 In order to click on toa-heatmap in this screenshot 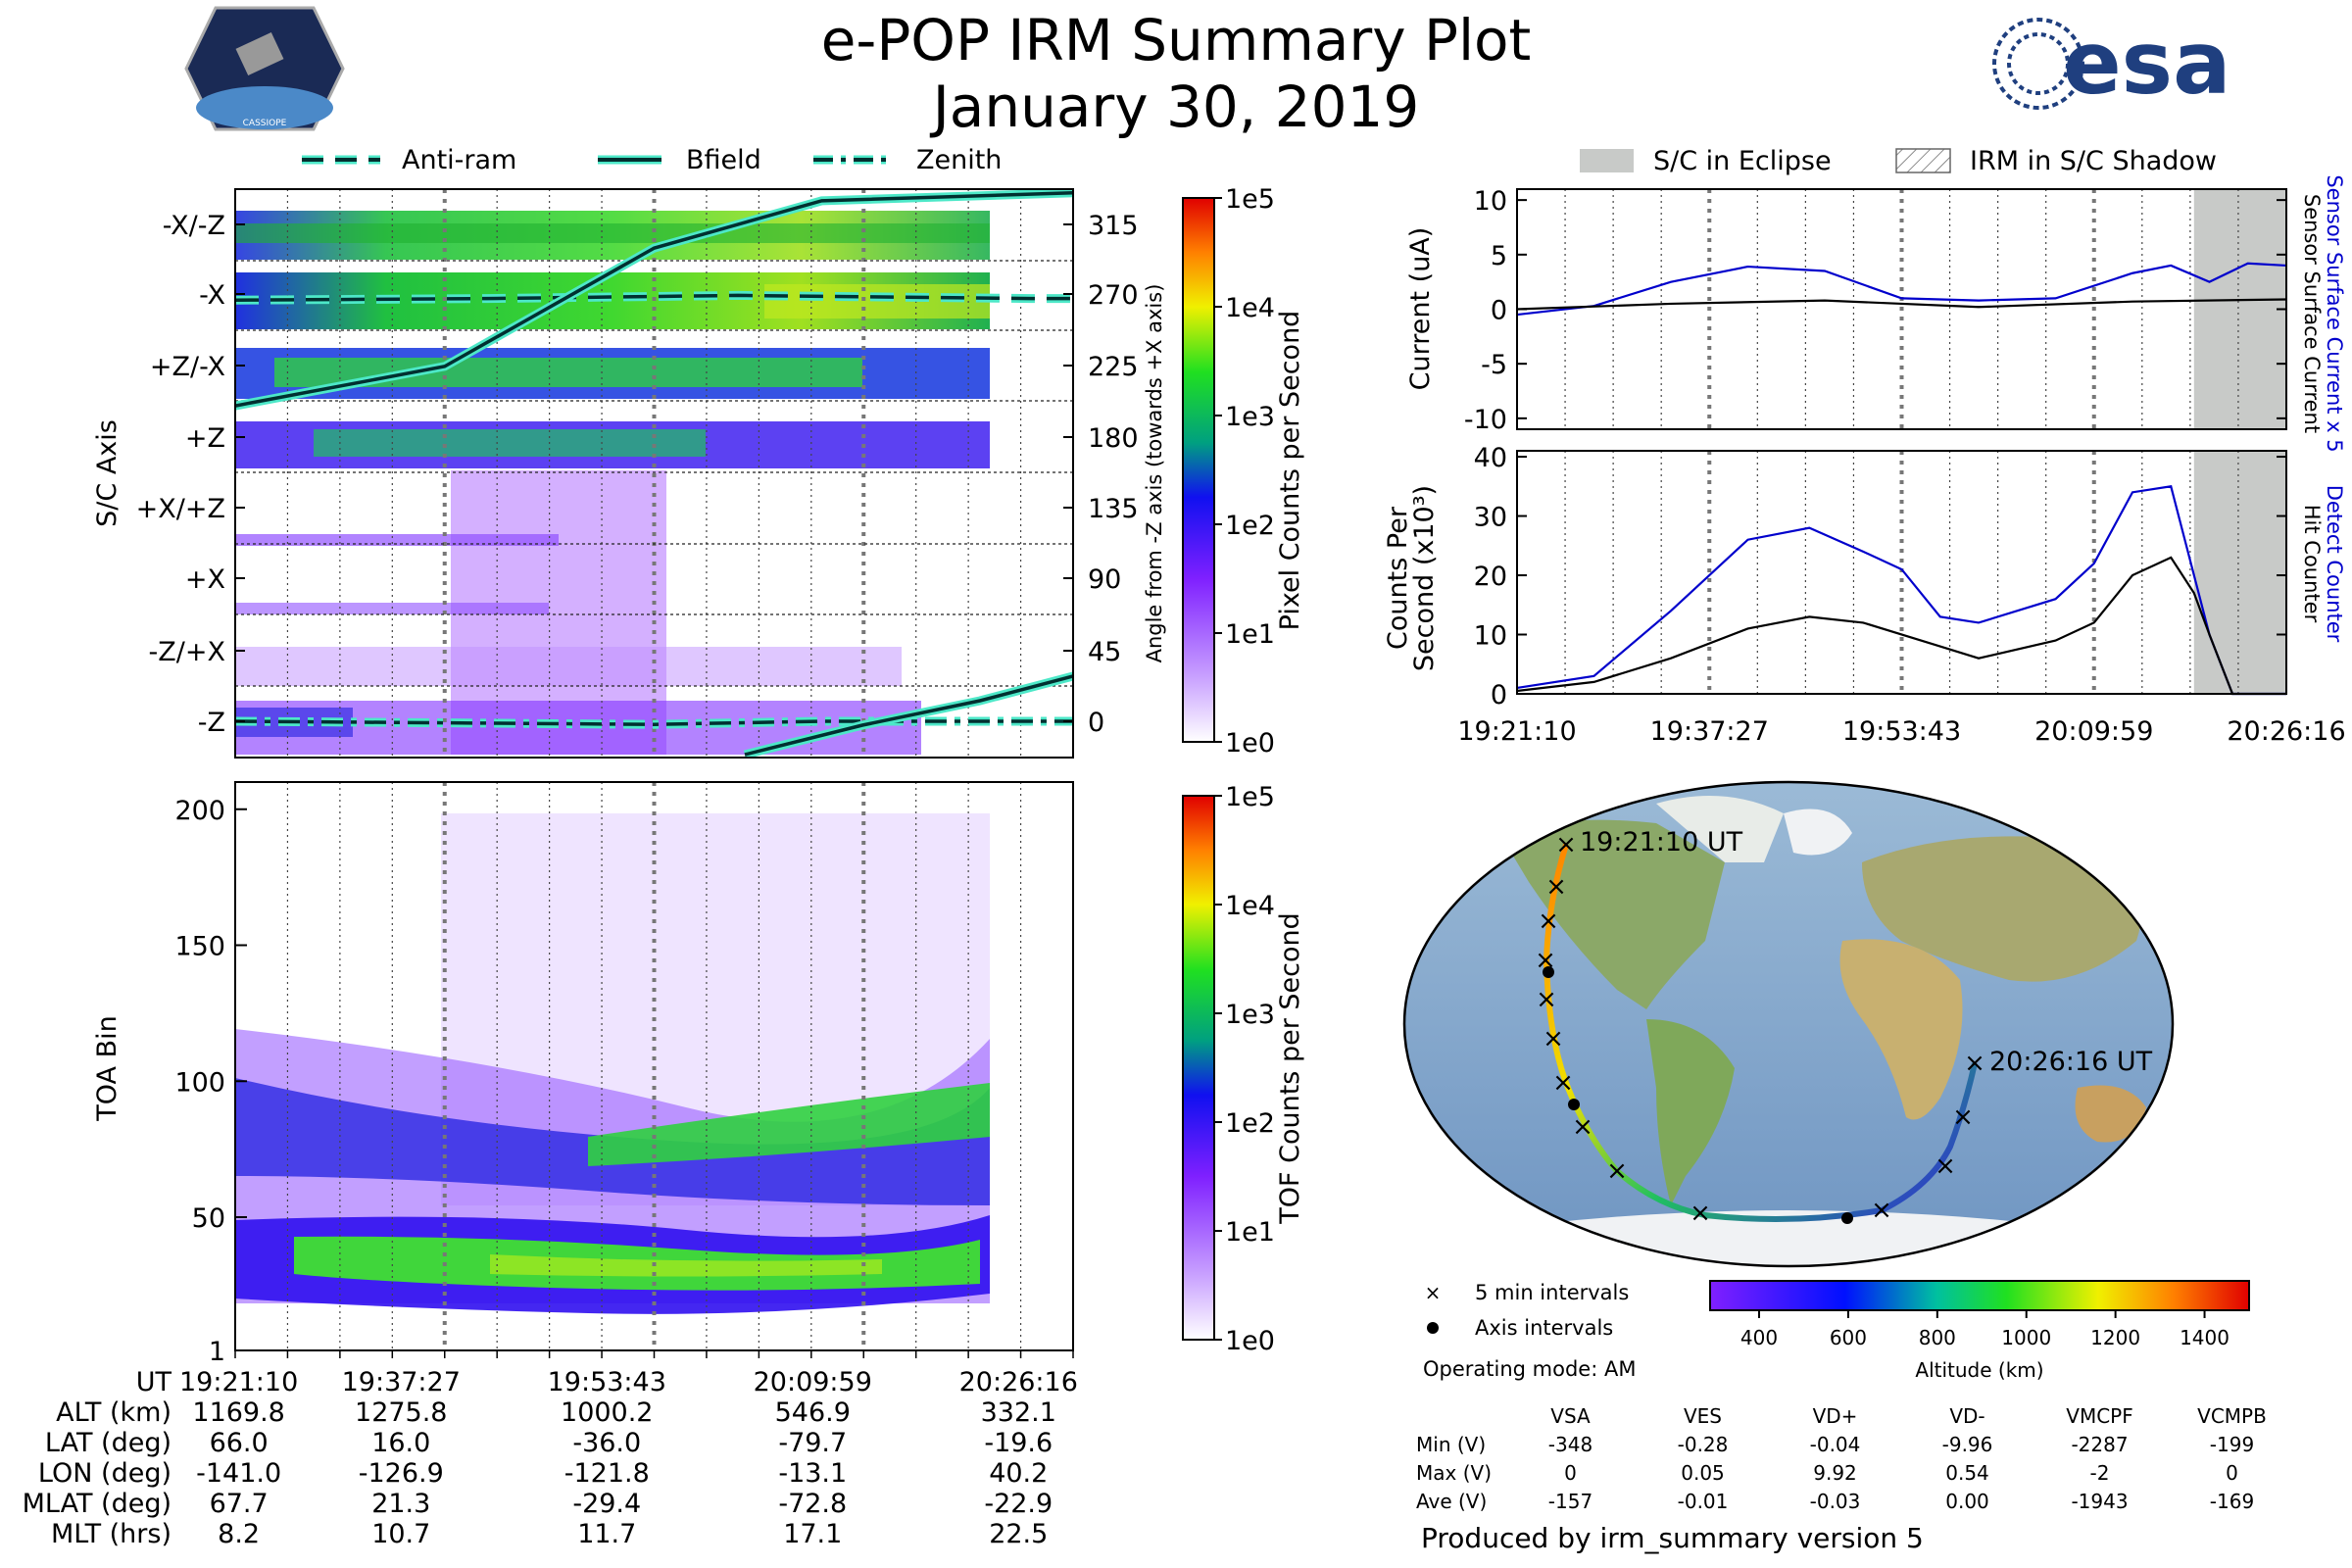, I will do `click(612, 1063)`.